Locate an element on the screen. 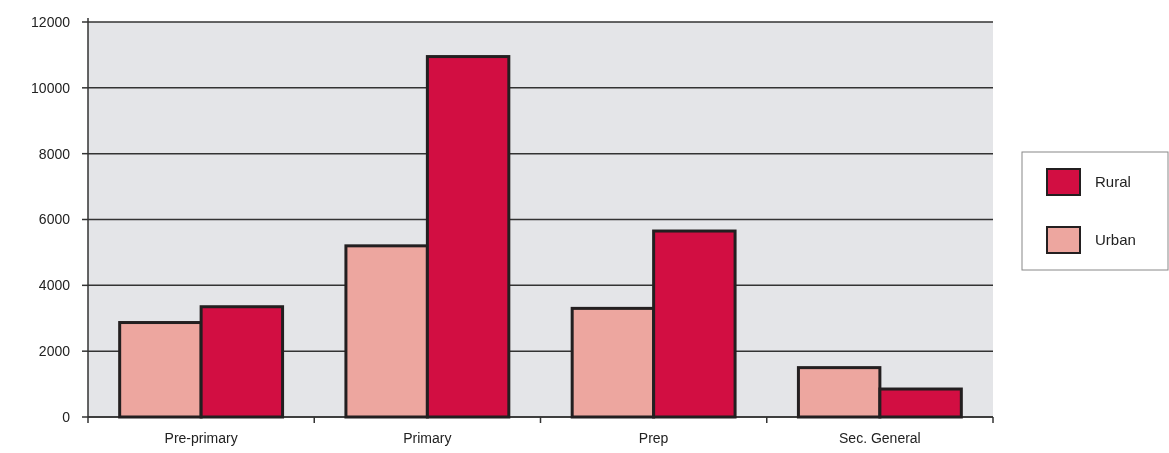 The height and width of the screenshot is (453, 1169). y-tick-label: 0 is located at coordinates (66, 416).